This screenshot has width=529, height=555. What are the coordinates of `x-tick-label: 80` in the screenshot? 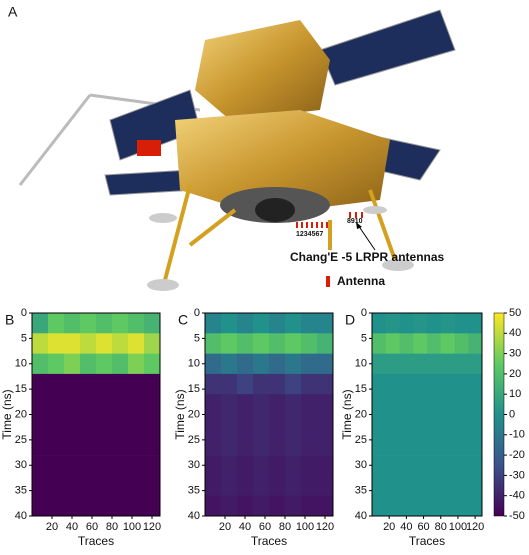 It's located at (112, 527).